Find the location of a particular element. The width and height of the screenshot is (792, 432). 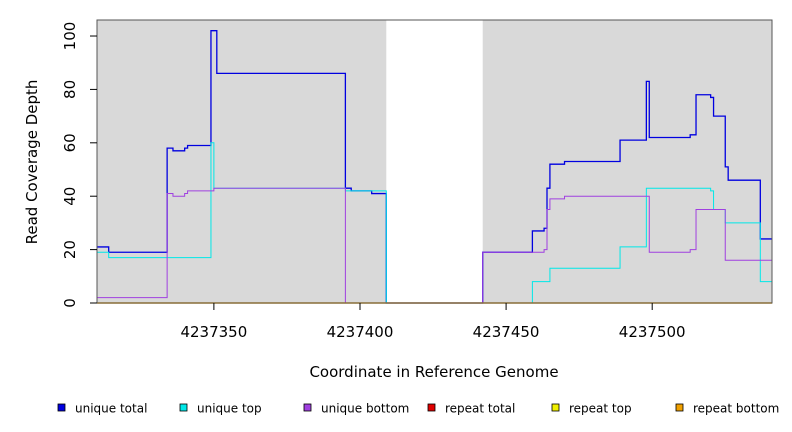

x-tick-label: 4237500 is located at coordinates (652, 332).